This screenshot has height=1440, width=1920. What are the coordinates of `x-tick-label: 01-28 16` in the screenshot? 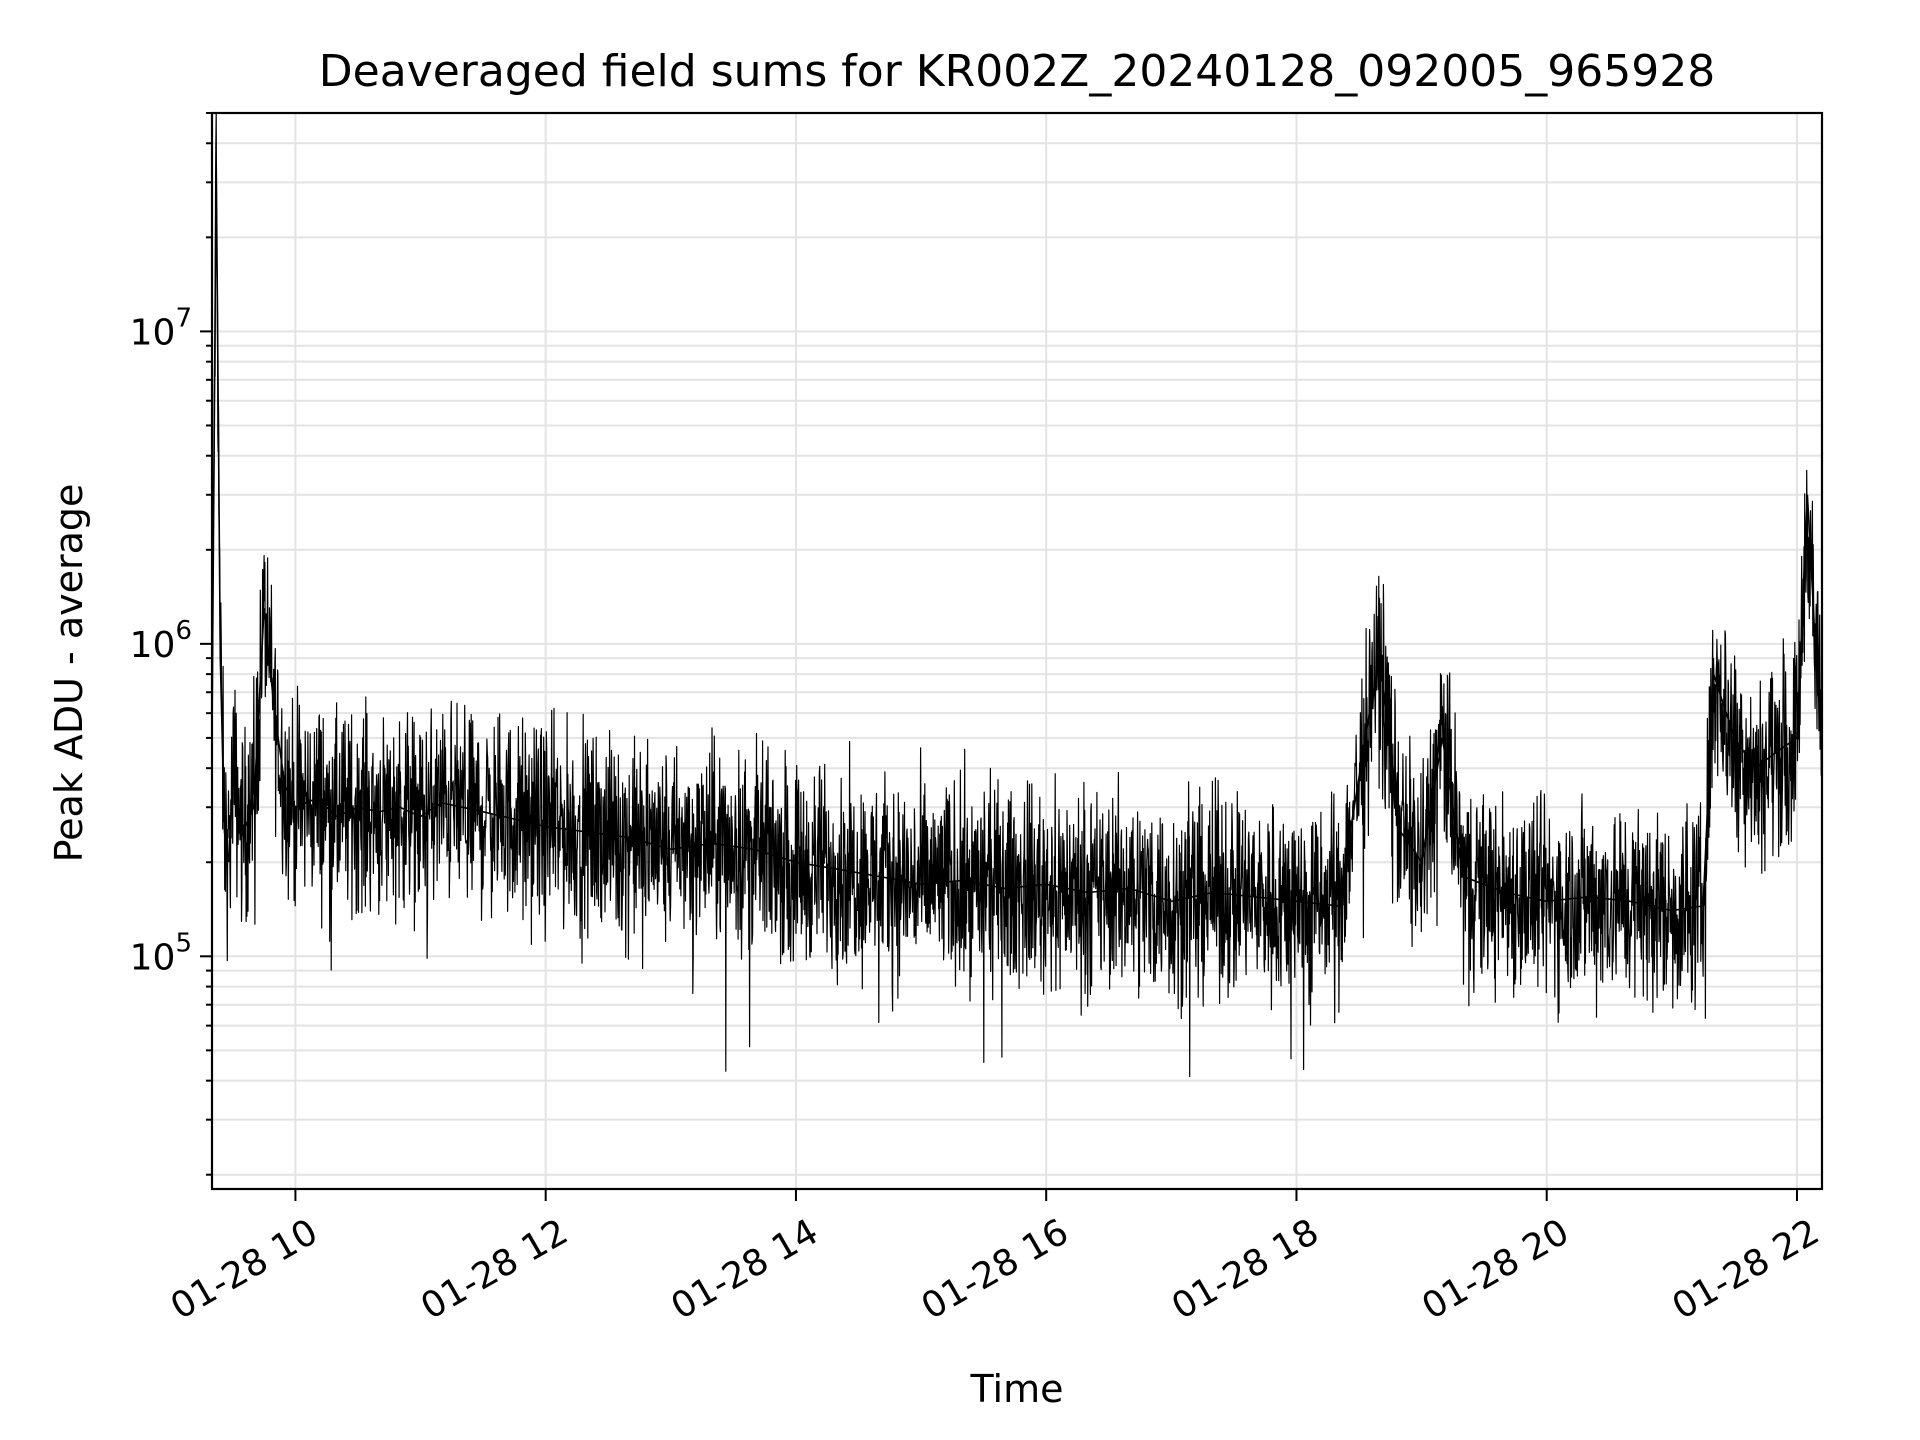 It's located at (995, 1269).